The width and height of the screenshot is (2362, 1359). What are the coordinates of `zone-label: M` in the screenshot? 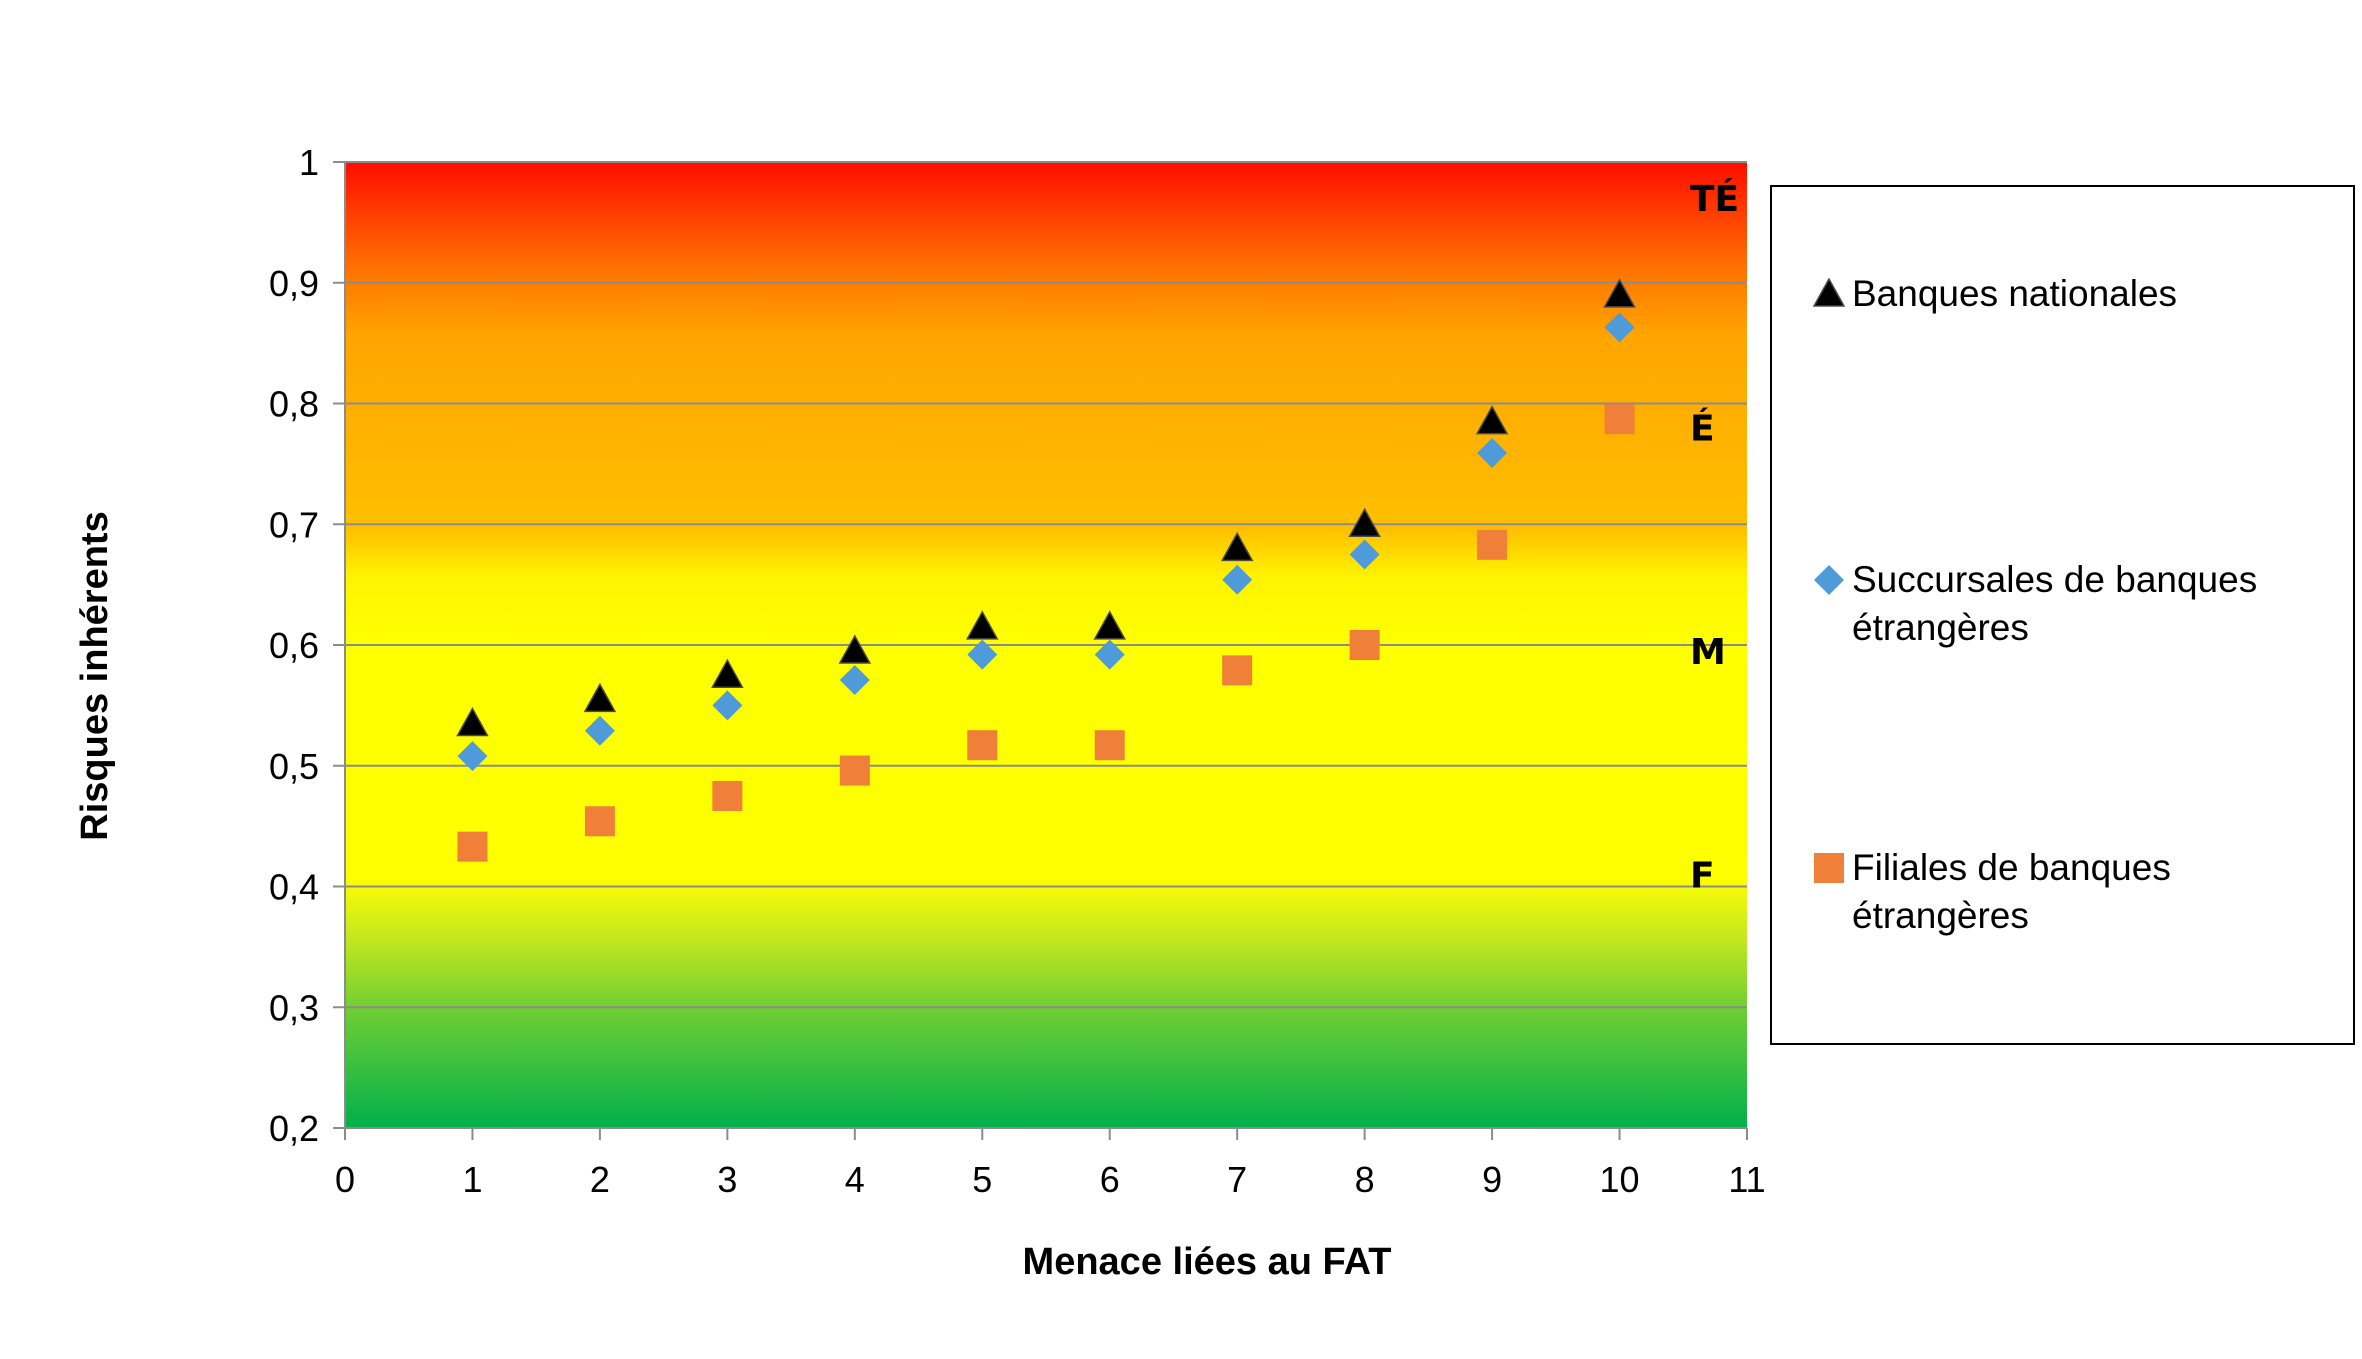 It's located at (1708, 652).